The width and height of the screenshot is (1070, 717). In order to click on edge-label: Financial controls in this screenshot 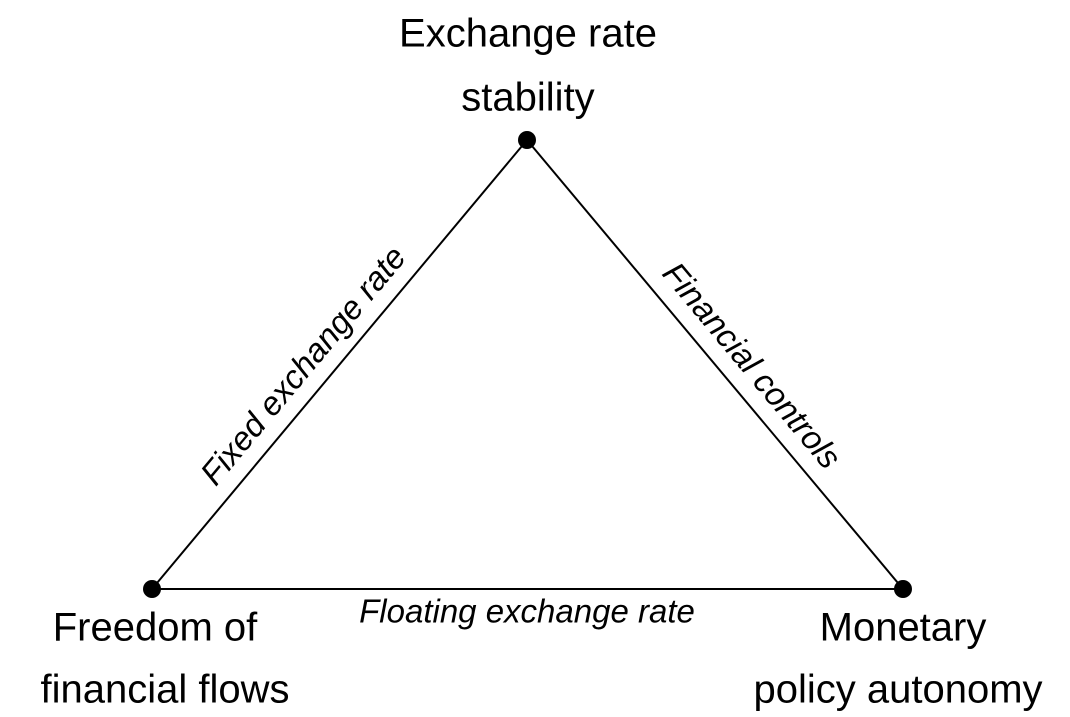, I will do `click(752, 365)`.